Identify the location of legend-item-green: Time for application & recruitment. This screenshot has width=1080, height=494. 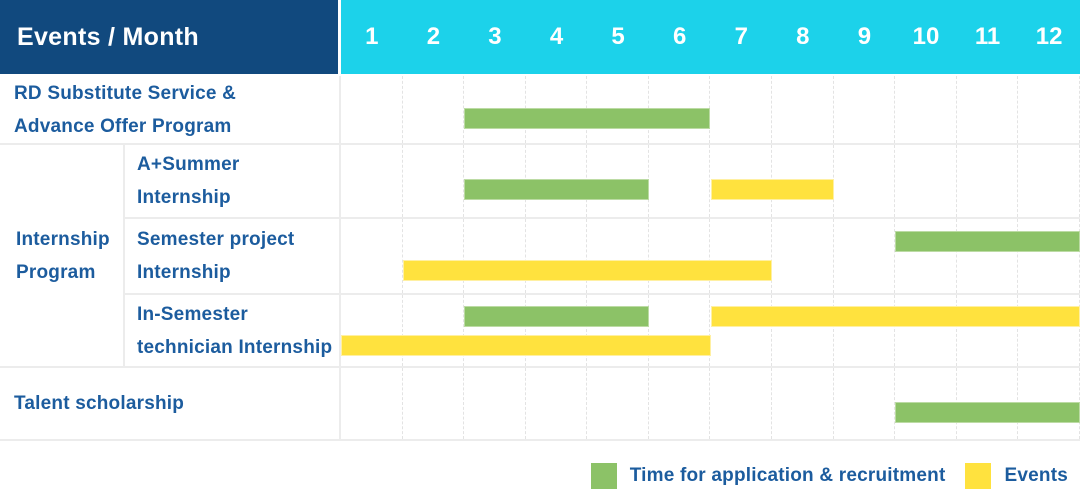
(768, 476).